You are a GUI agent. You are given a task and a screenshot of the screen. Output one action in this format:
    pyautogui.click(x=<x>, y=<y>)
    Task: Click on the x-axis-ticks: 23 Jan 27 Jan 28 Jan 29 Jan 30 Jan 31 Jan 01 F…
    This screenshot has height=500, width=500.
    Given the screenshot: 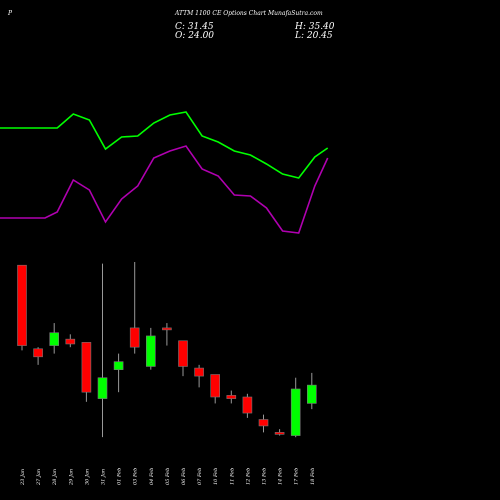 What is the action you would take?
    pyautogui.click(x=168, y=477)
    